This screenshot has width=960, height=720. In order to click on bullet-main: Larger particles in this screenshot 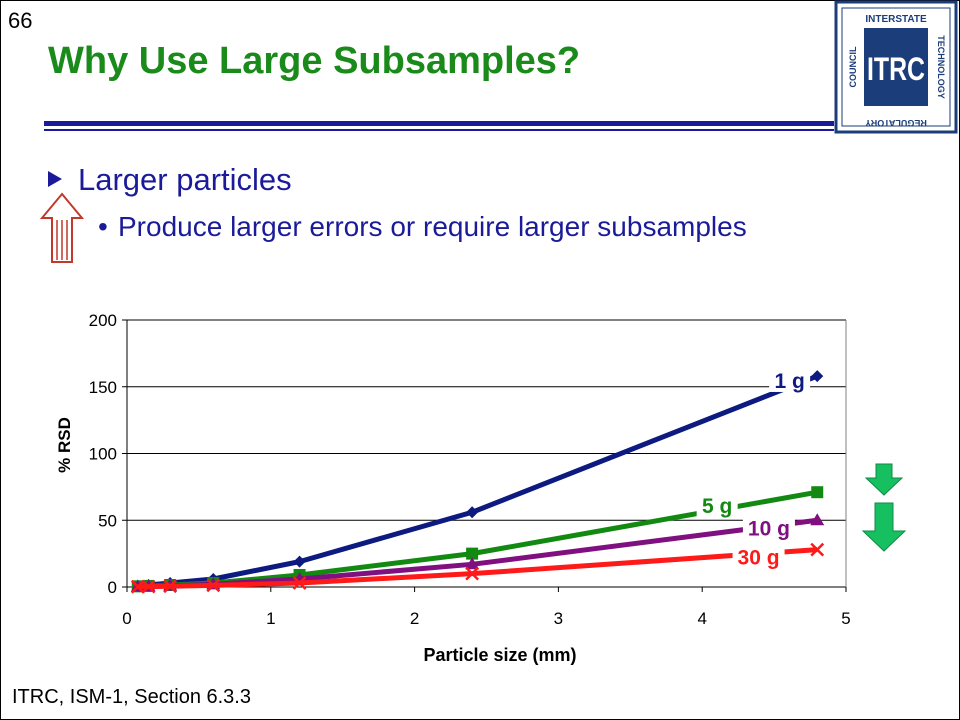, I will do `click(185, 179)`.